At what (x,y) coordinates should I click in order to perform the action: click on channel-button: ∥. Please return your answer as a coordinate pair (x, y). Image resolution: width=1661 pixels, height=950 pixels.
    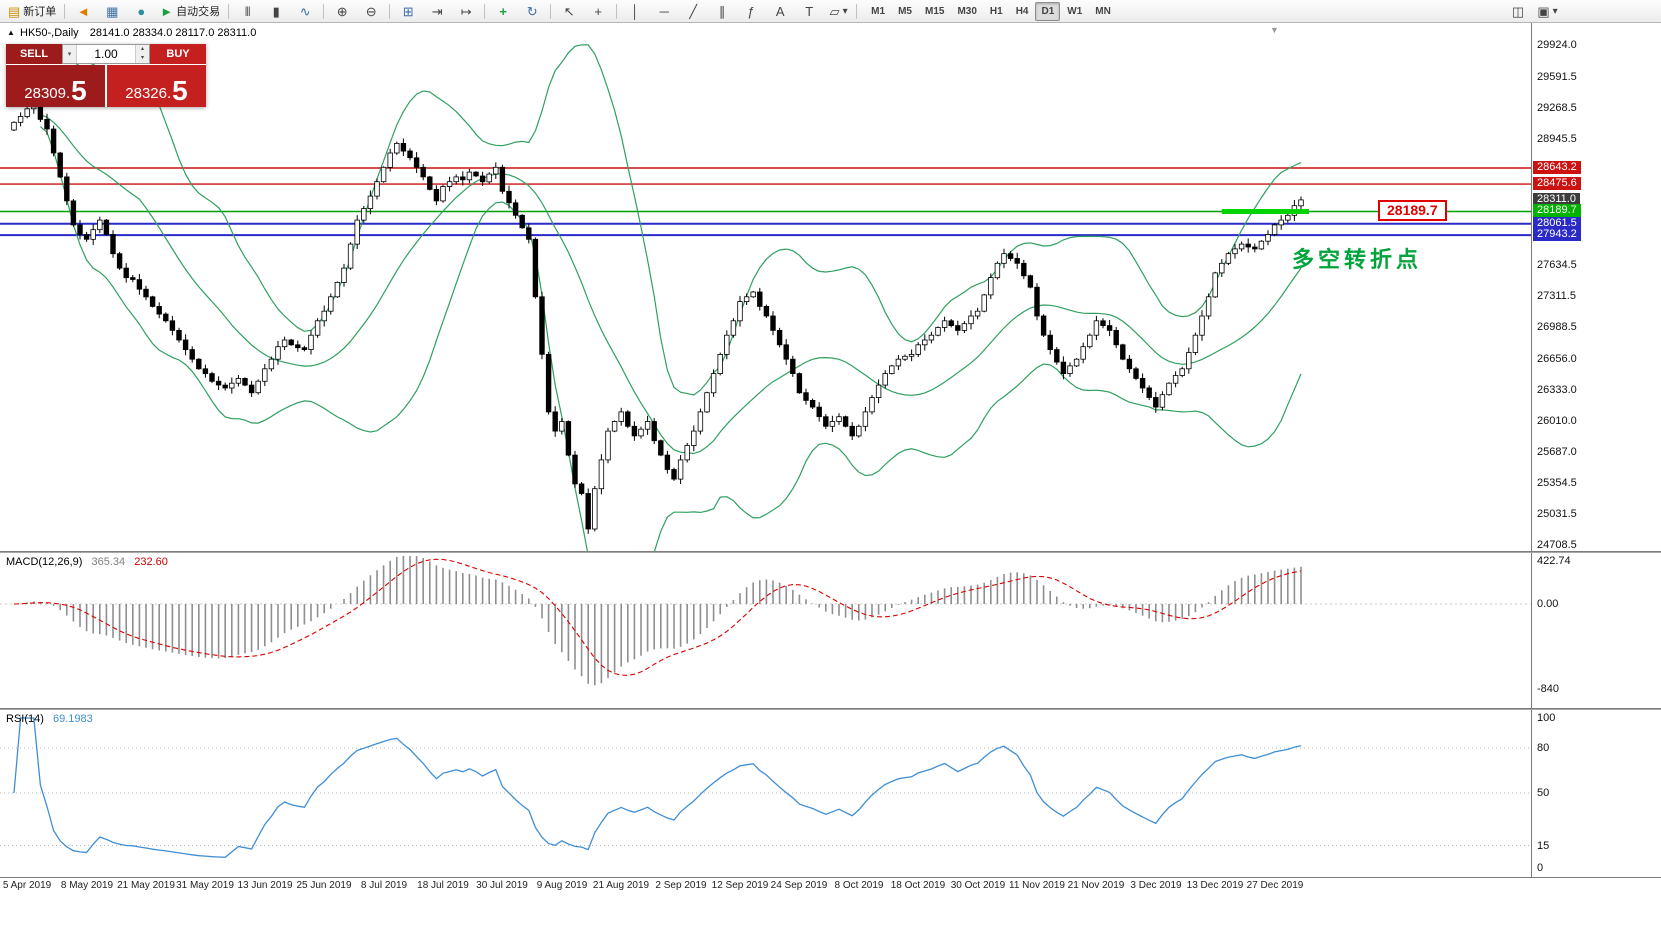
    Looking at the image, I should click on (722, 11).